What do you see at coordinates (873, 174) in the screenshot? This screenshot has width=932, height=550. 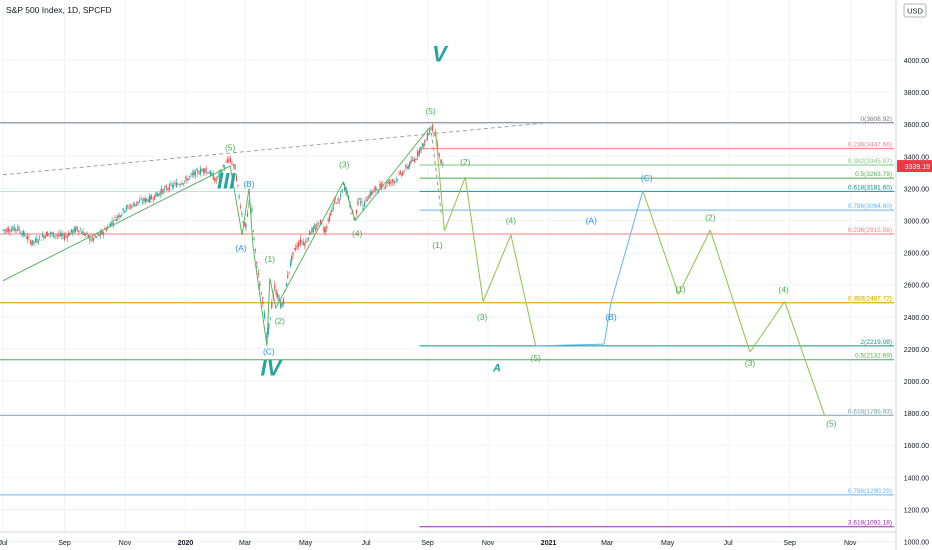 I see `fib-label: 0.5(3263.79)` at bounding box center [873, 174].